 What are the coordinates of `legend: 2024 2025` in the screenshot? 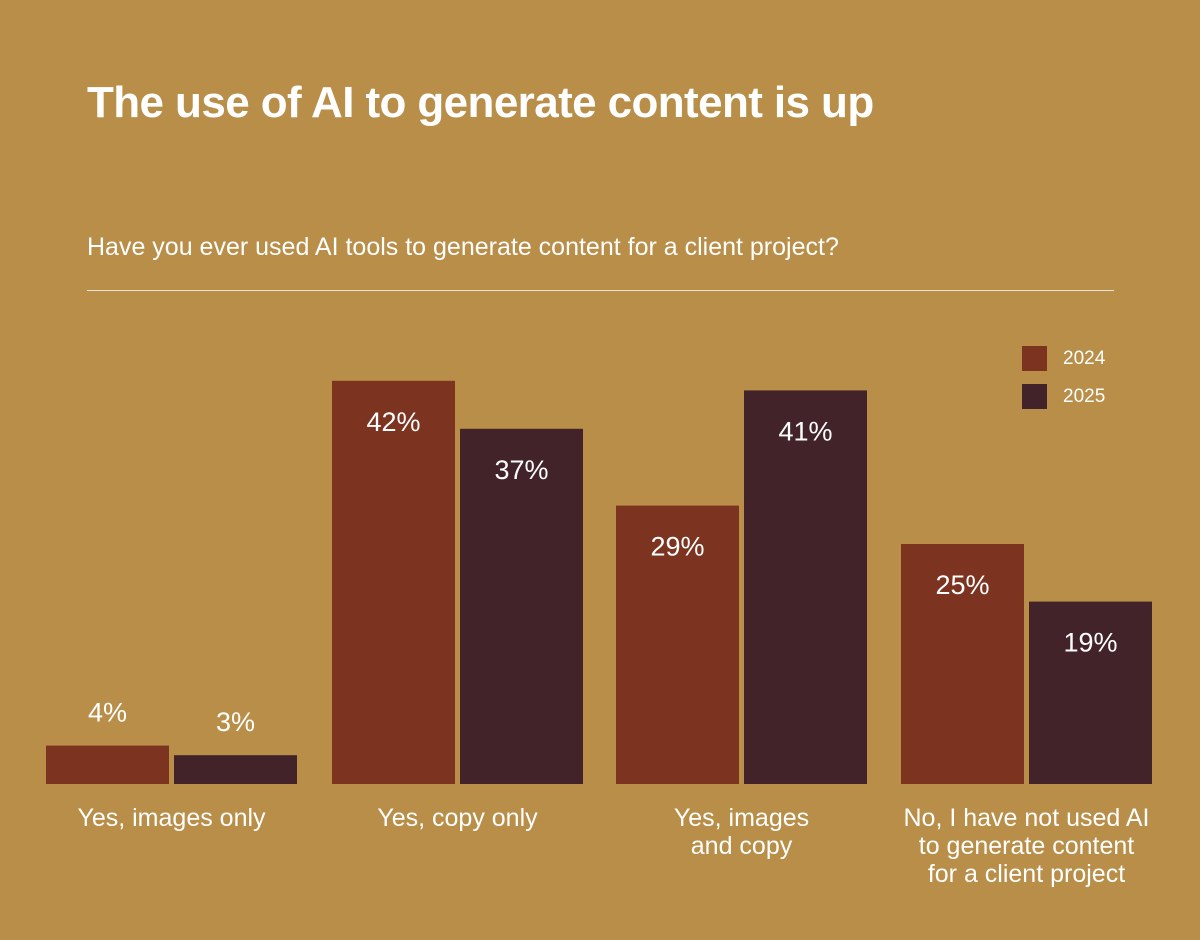 It's located at (1077, 384).